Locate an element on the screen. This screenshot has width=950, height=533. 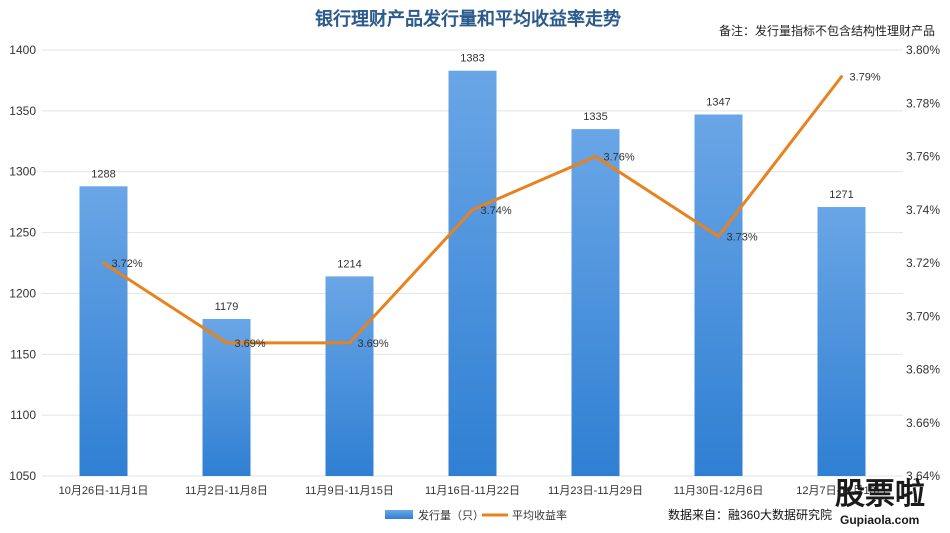
bar-value-label: 1271 is located at coordinates (841, 195).